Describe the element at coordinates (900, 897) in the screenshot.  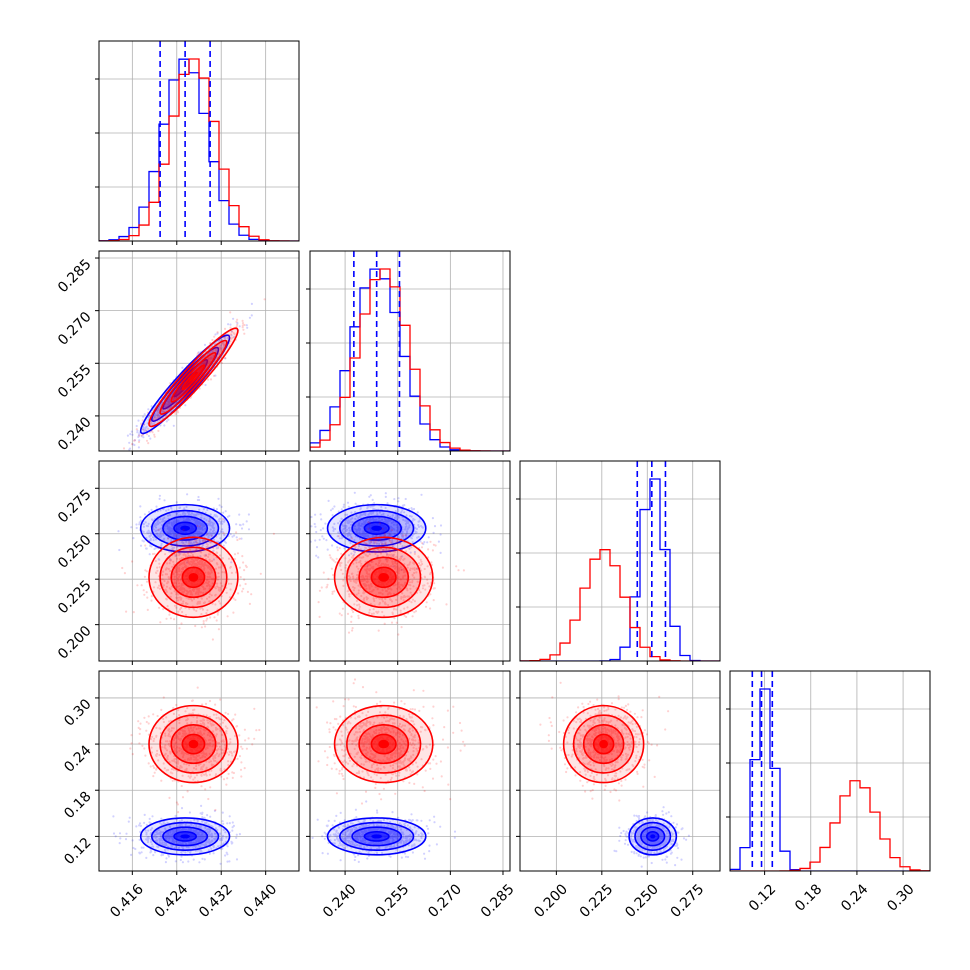
I see `x-tick-label: 0.30` at that location.